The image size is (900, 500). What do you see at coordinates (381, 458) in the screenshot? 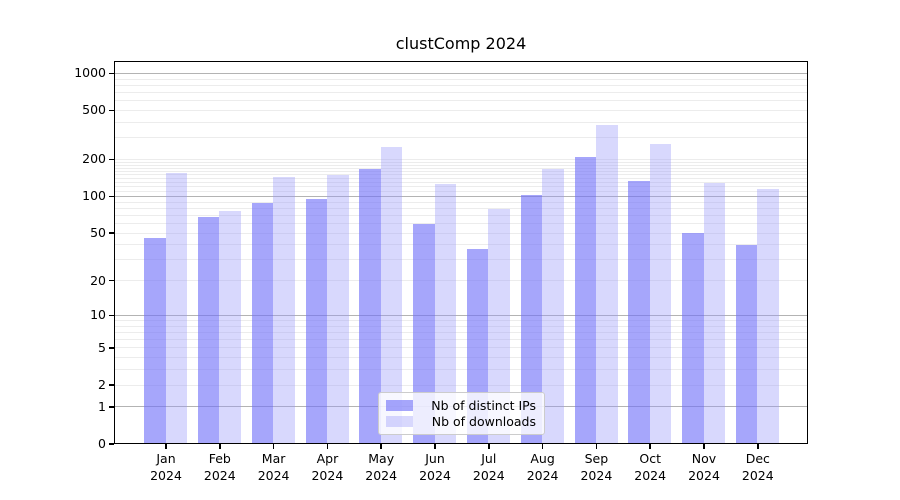
I see `month-label: May` at bounding box center [381, 458].